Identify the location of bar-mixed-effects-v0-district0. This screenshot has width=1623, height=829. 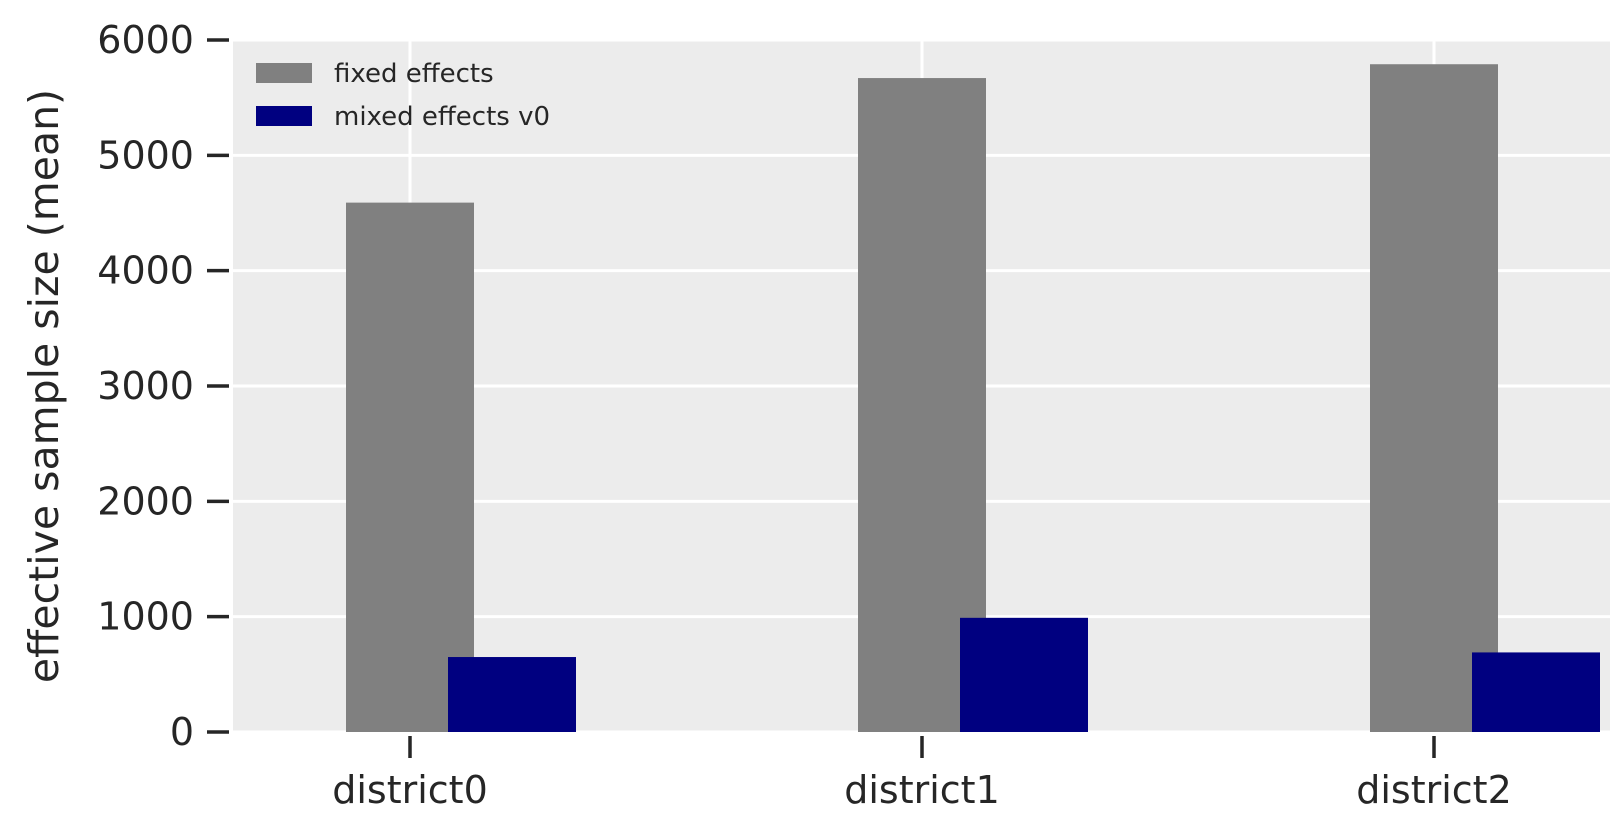
(512, 694).